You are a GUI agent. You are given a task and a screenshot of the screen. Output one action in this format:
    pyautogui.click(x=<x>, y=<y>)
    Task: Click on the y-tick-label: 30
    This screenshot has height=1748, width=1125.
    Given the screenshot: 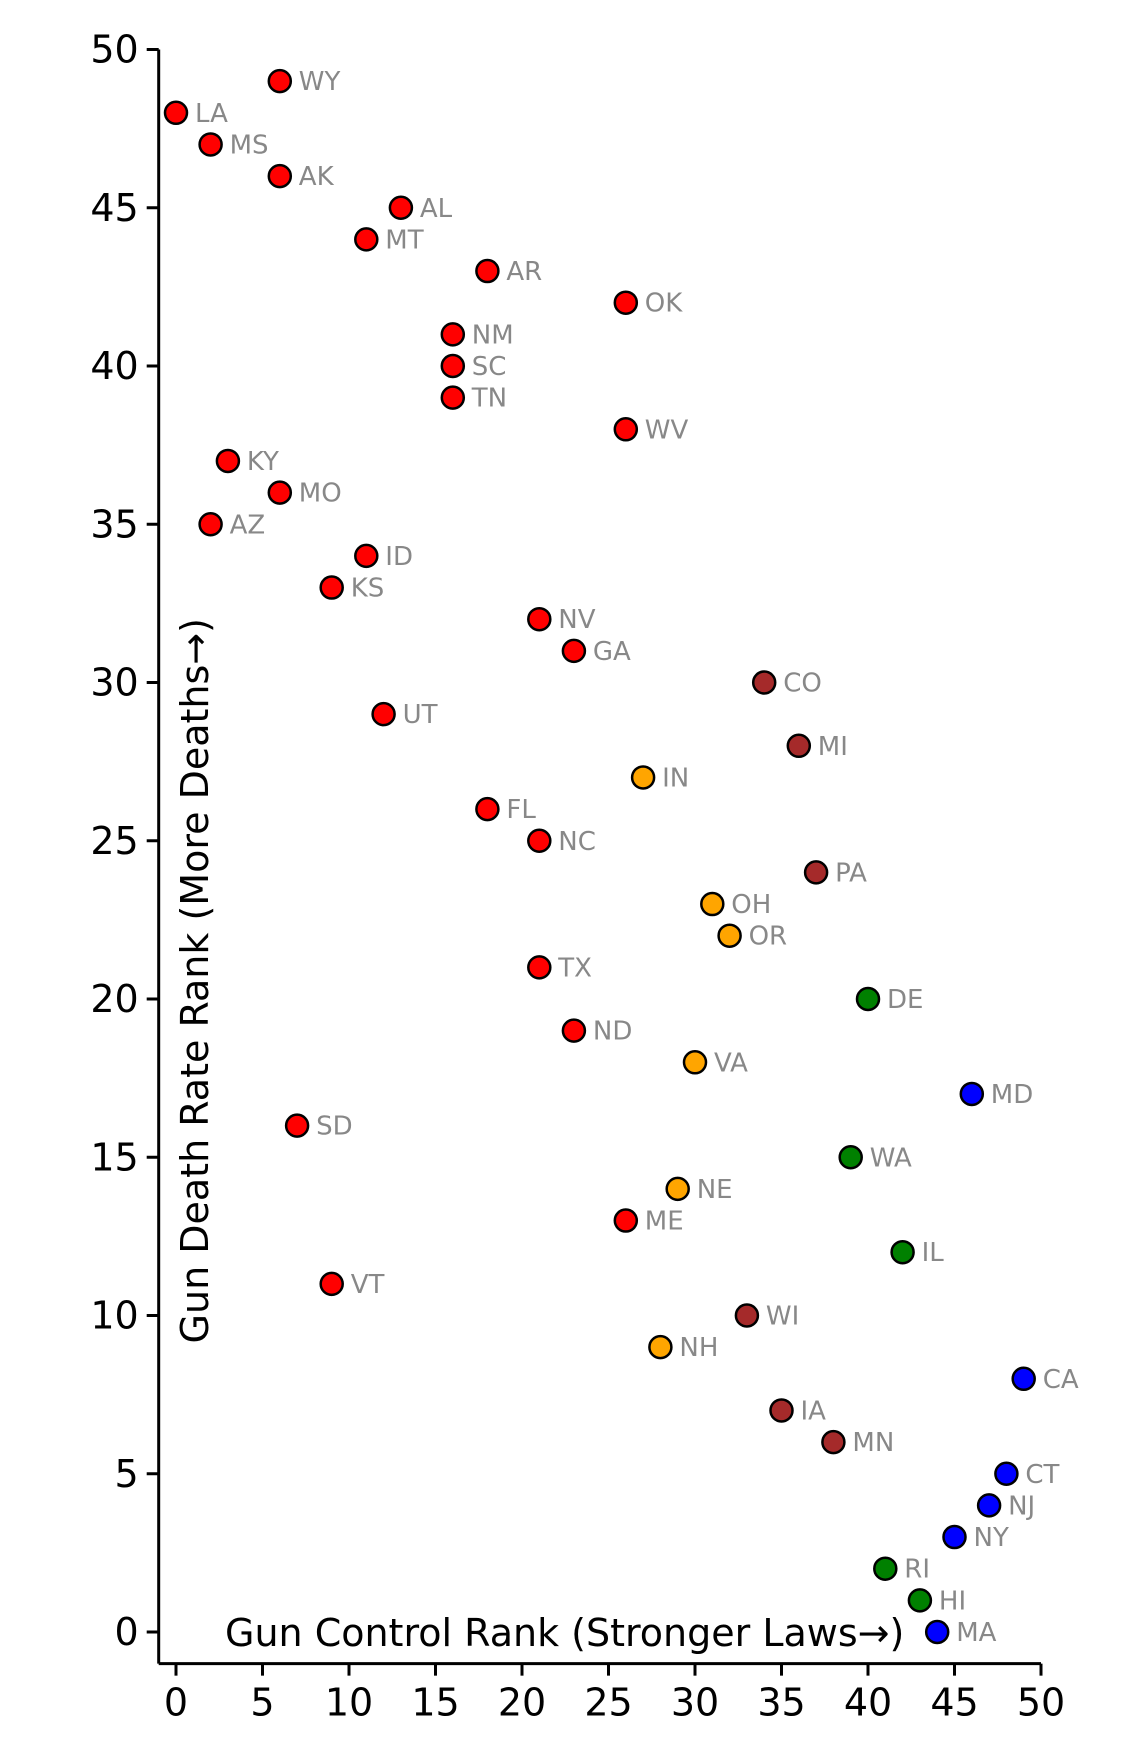 What is the action you would take?
    pyautogui.click(x=114, y=683)
    